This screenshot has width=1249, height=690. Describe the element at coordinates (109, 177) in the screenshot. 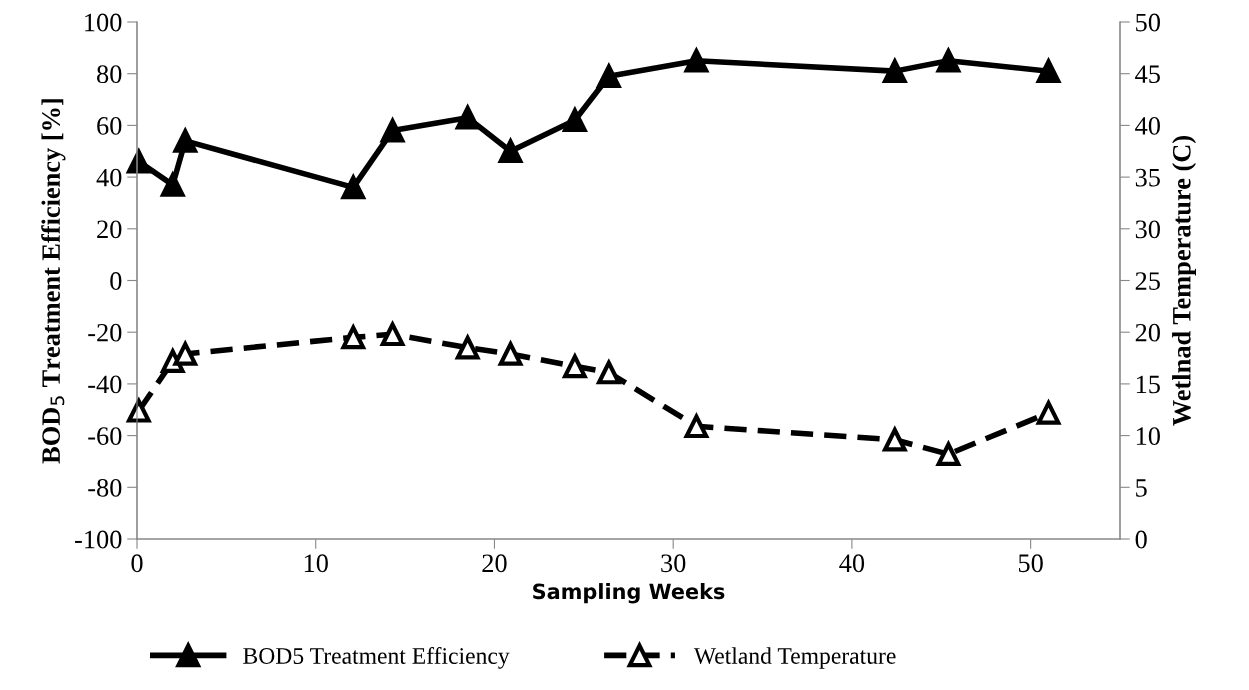

I see `y-tick-label: 40` at that location.